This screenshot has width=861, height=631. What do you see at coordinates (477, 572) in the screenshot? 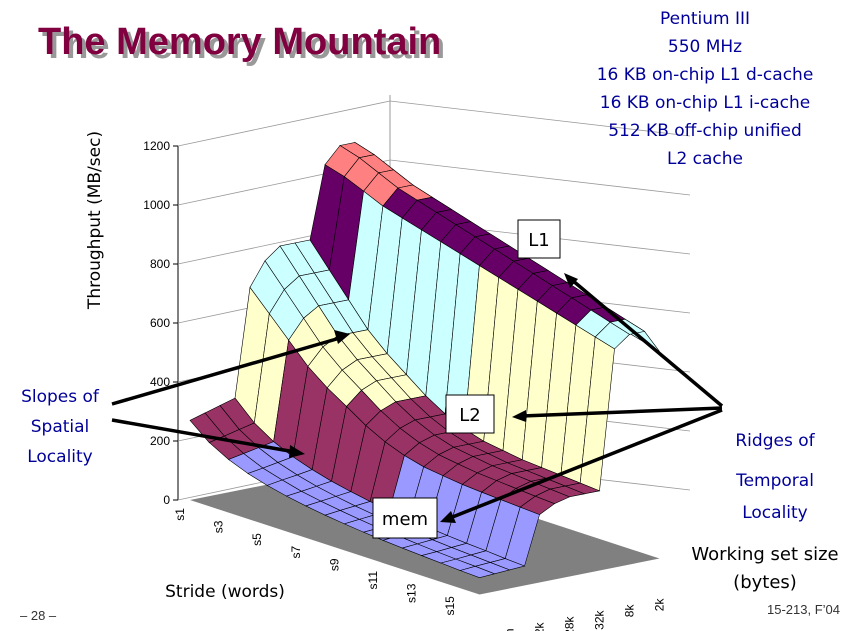
I see `surface-cell` at bounding box center [477, 572].